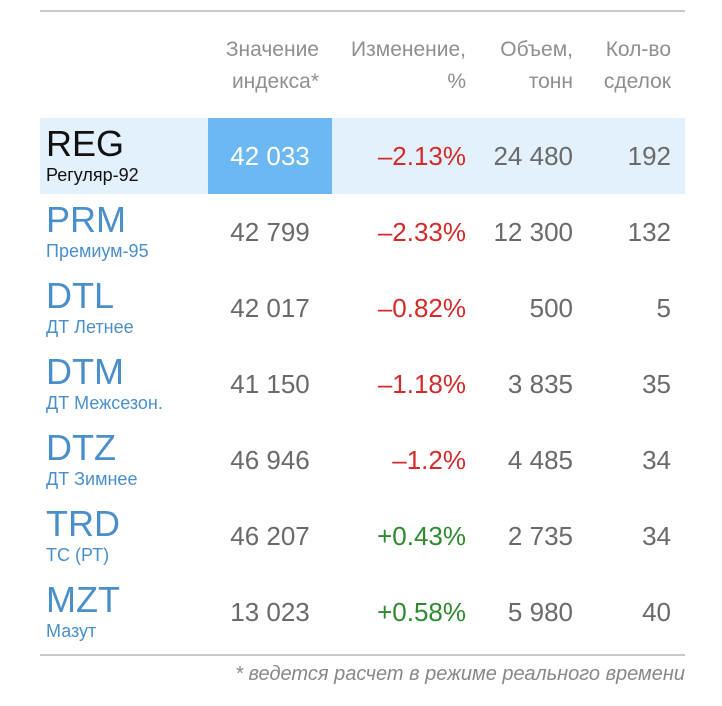 Image resolution: width=722 pixels, height=706 pixels. Describe the element at coordinates (71, 631) in the screenshot. I see `fuel-name-link: Мазут` at that location.